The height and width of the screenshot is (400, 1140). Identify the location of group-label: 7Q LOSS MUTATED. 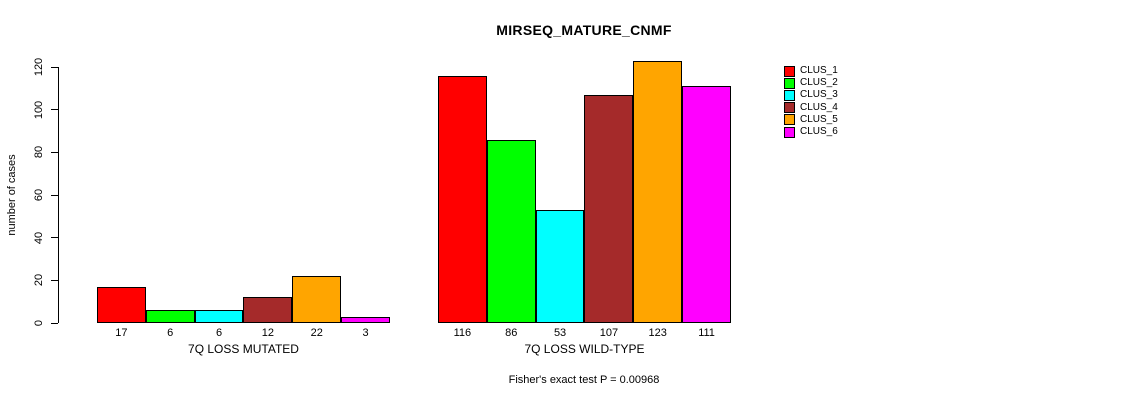
(243, 349).